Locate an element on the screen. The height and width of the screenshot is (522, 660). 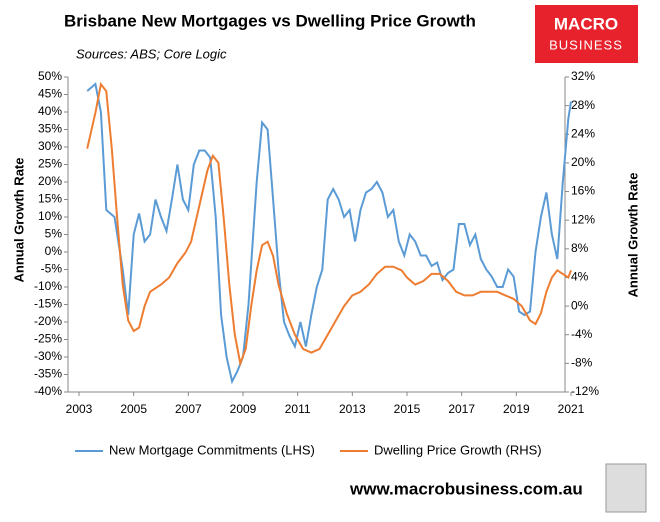
y2-tick-label: 28% is located at coordinates (583, 105).